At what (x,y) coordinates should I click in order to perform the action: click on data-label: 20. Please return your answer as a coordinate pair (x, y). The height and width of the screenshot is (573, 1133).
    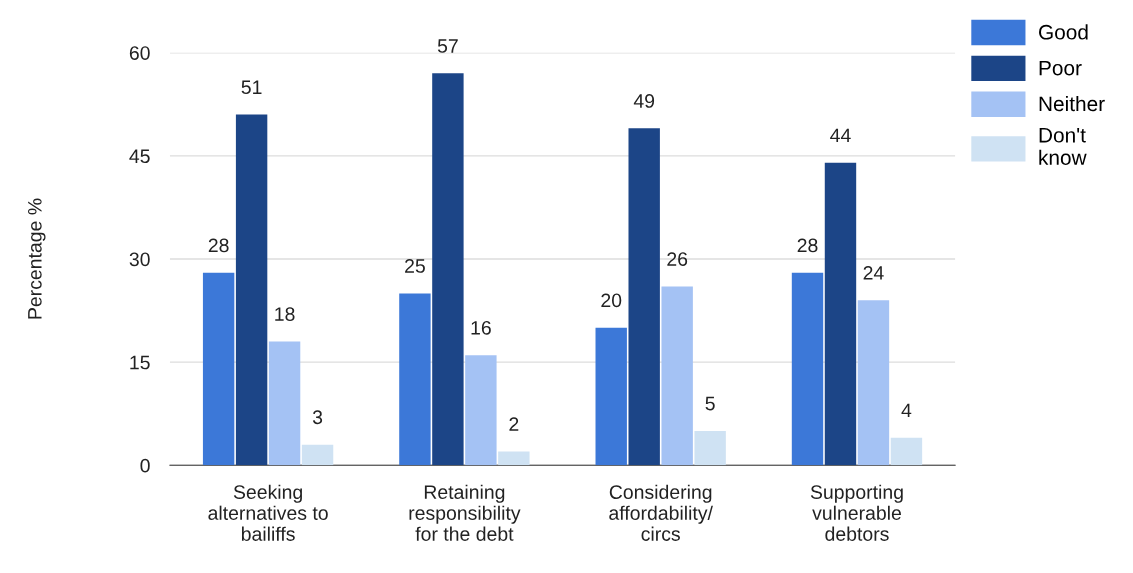
    Looking at the image, I should click on (611, 300).